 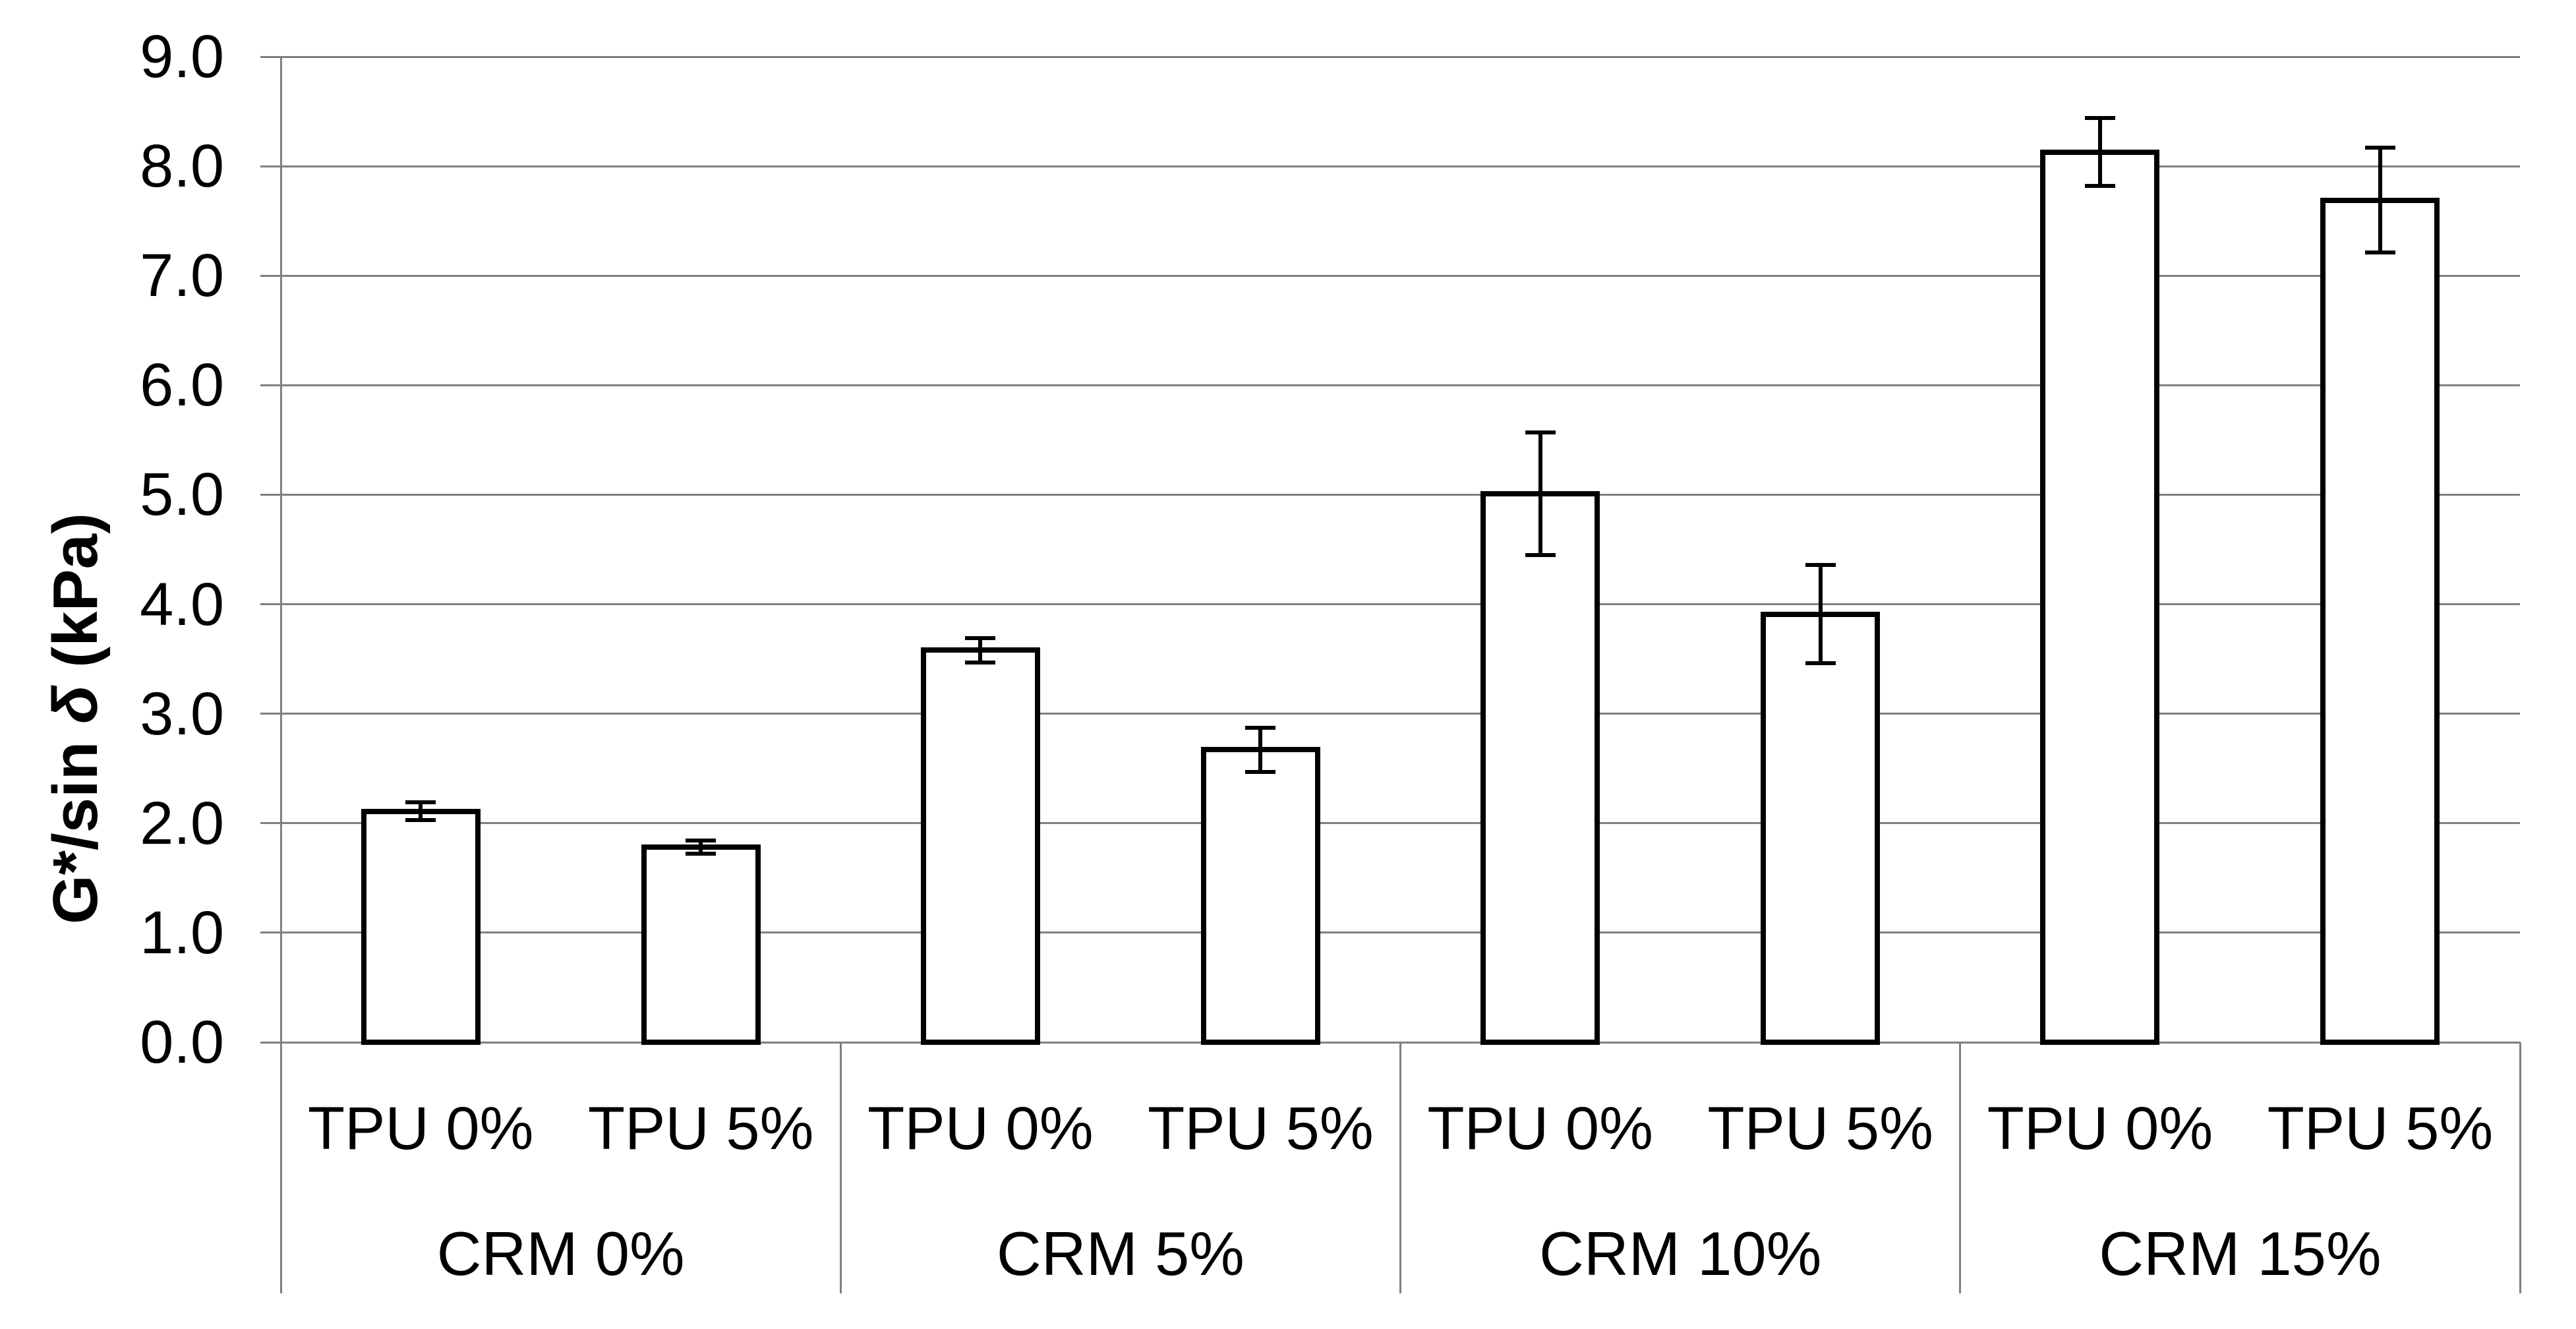 What do you see at coordinates (1390, 1042) in the screenshot?
I see `x-axis-line` at bounding box center [1390, 1042].